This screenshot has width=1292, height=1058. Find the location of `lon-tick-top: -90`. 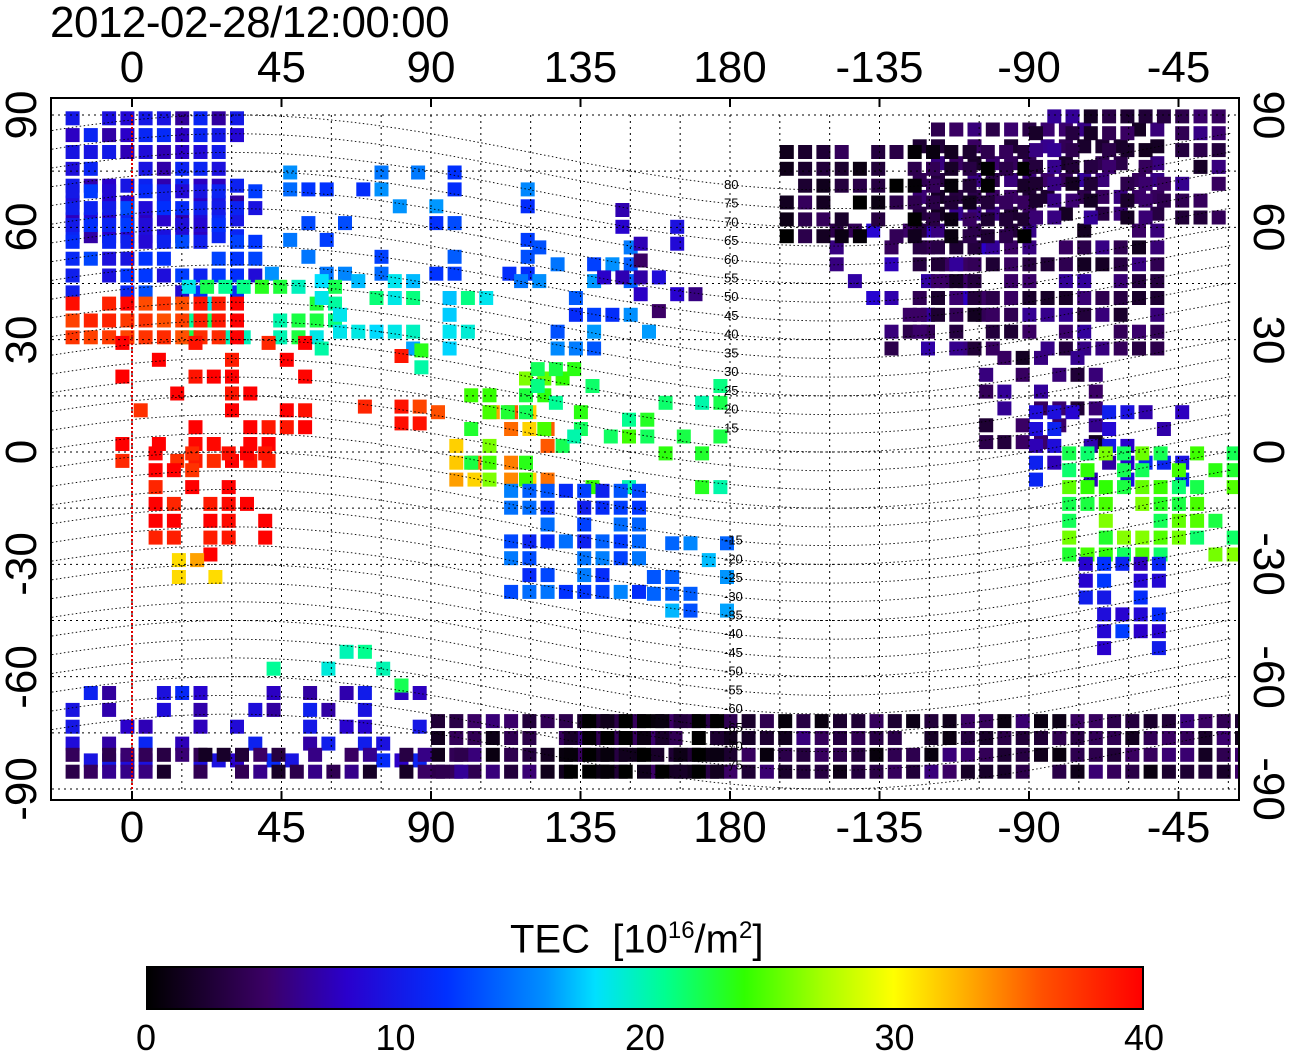

lon-tick-top: -90 is located at coordinates (1029, 67).